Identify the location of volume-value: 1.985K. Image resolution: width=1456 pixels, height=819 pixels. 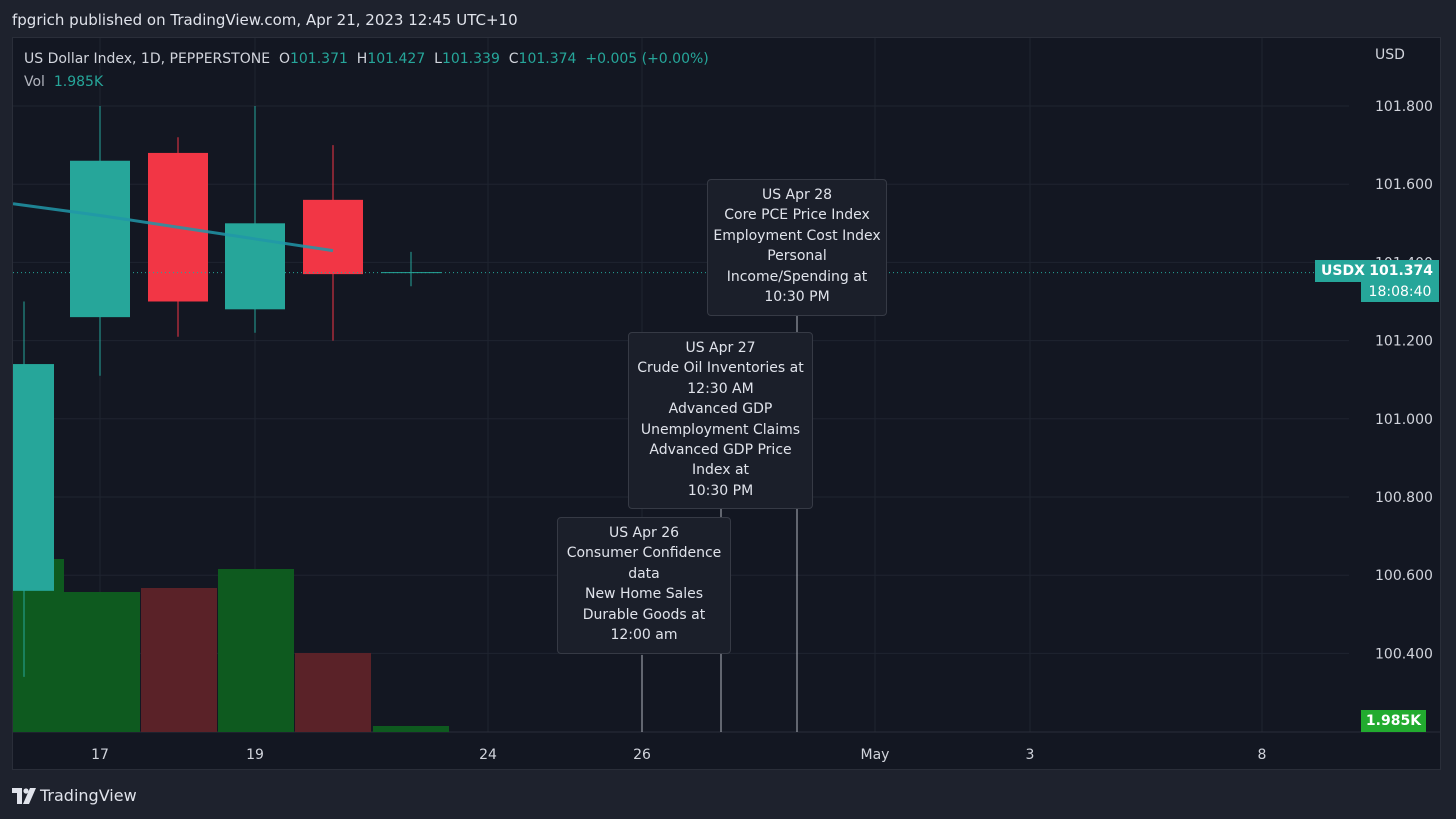
(78, 82).